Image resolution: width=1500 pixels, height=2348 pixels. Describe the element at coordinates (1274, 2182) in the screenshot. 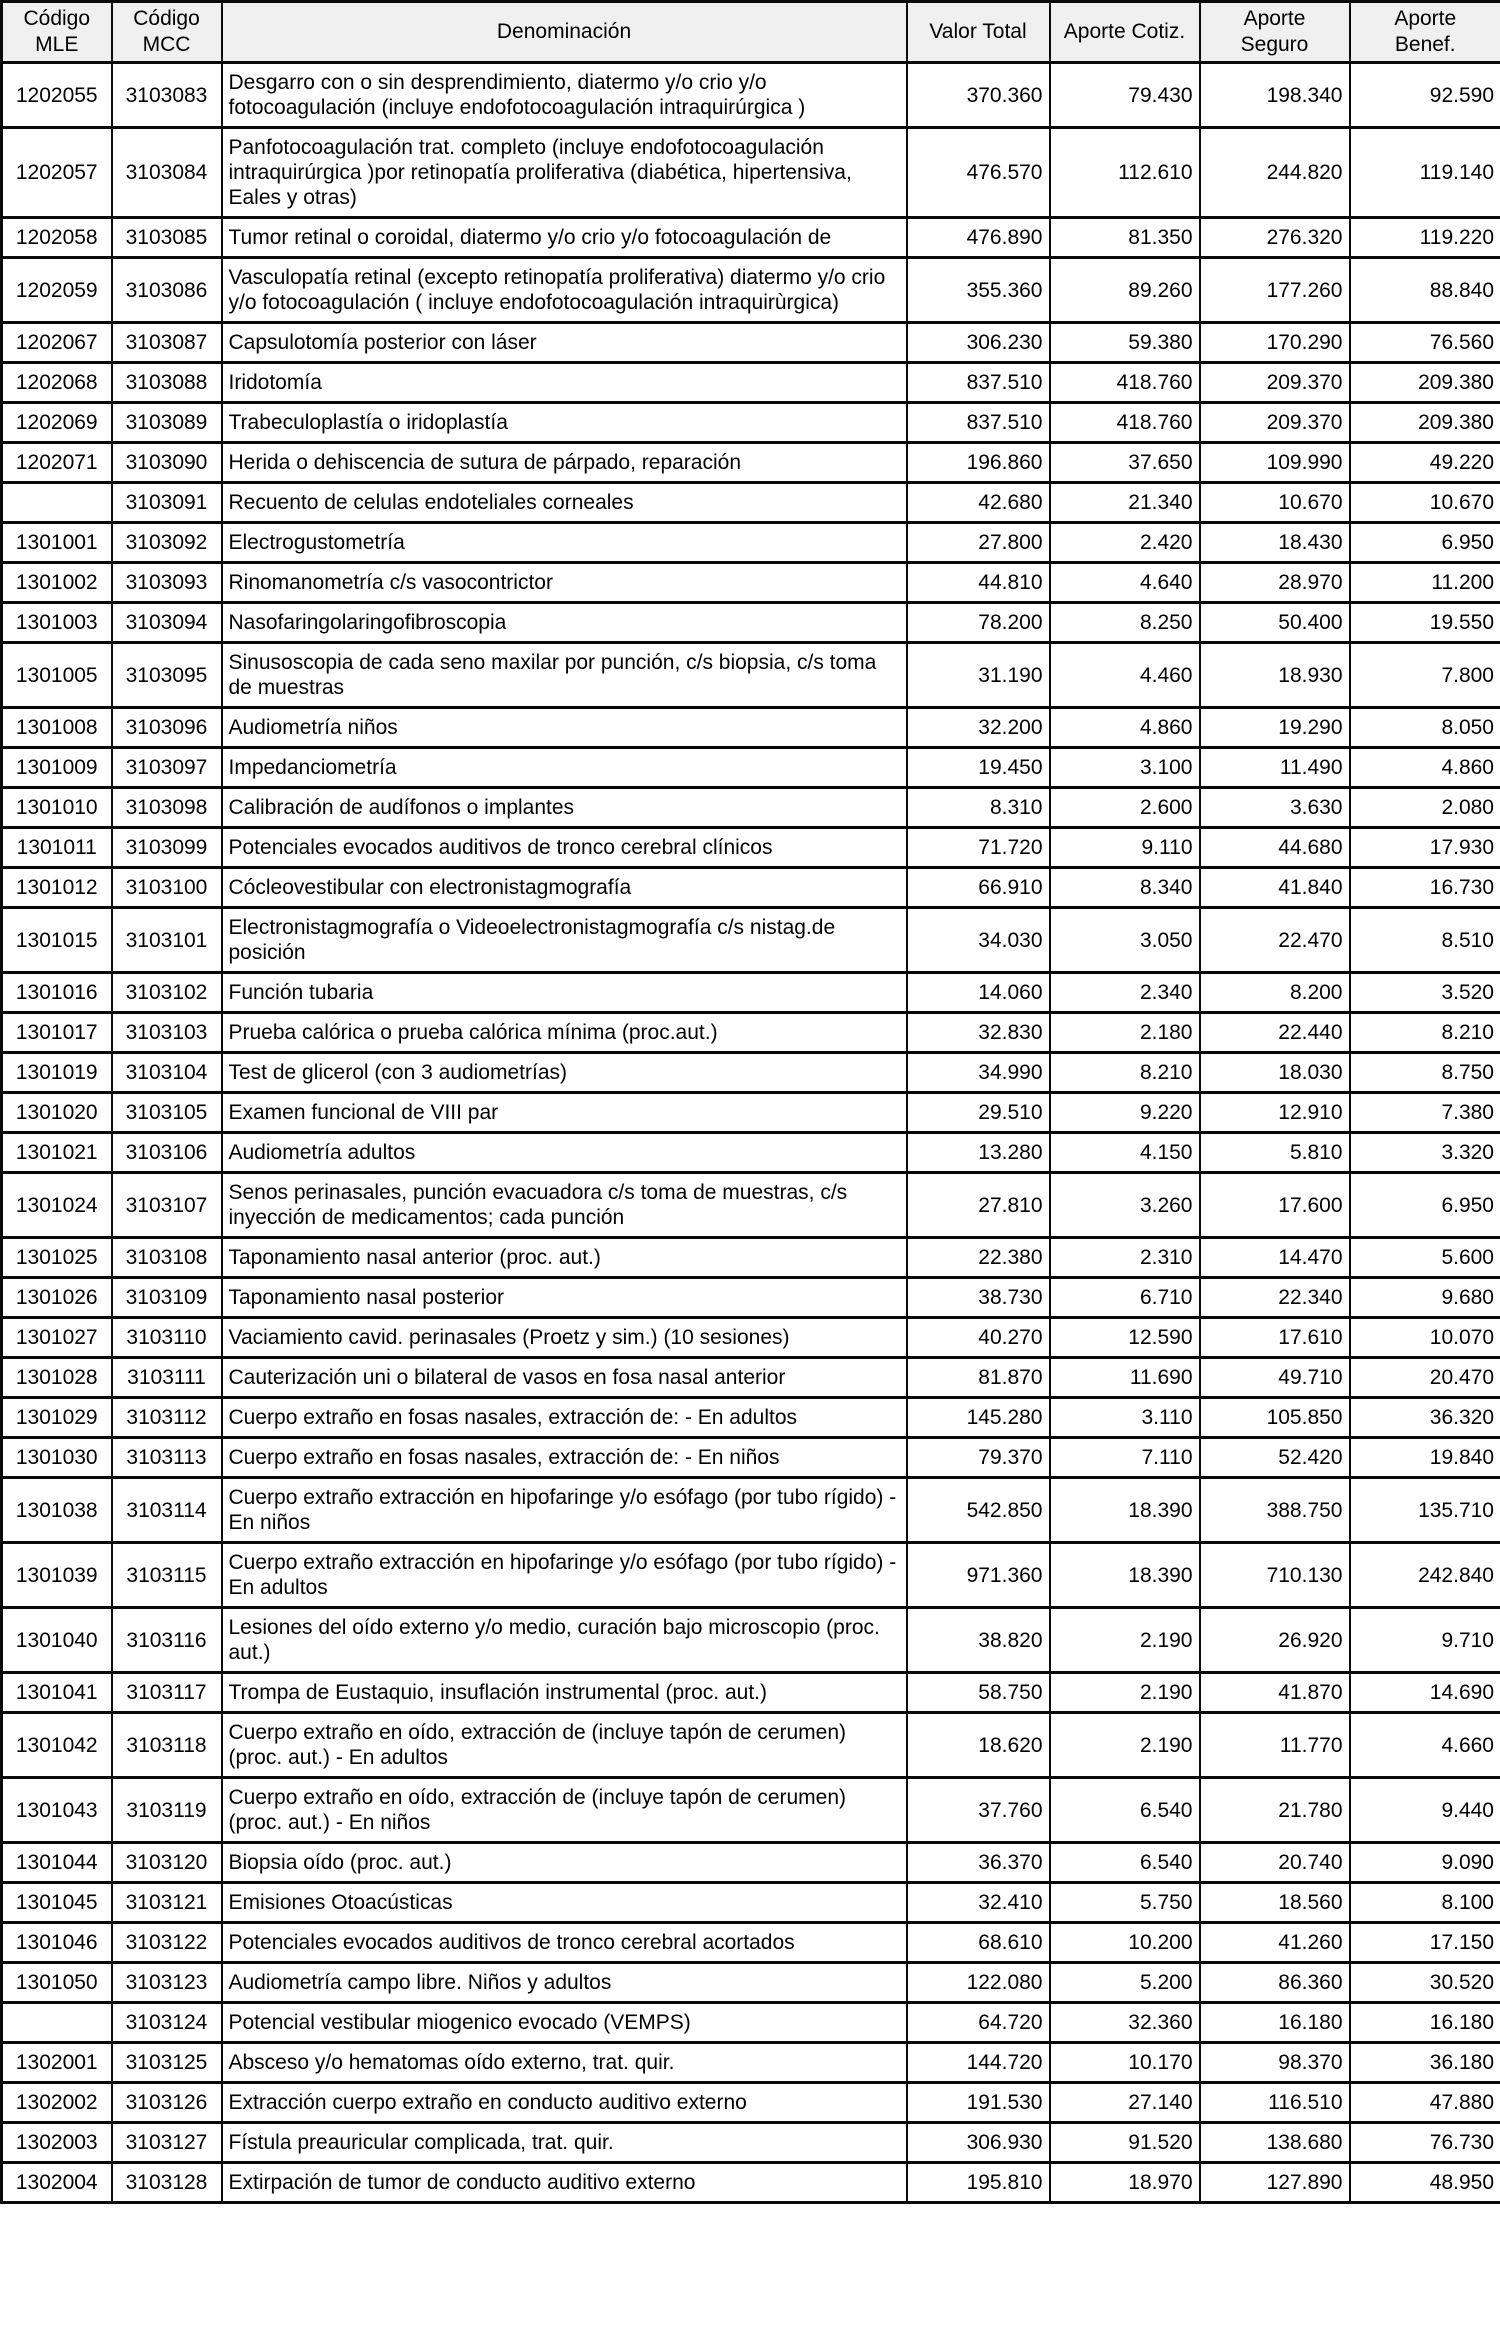

I see `cell-aporte-seguro: 127.890` at that location.